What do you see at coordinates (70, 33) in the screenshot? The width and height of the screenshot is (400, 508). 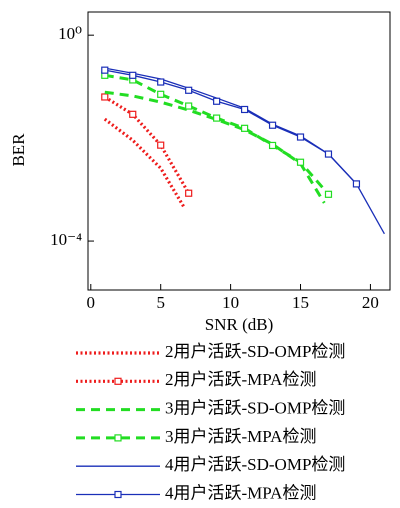 I see `y-tick-label: 10⁰` at bounding box center [70, 33].